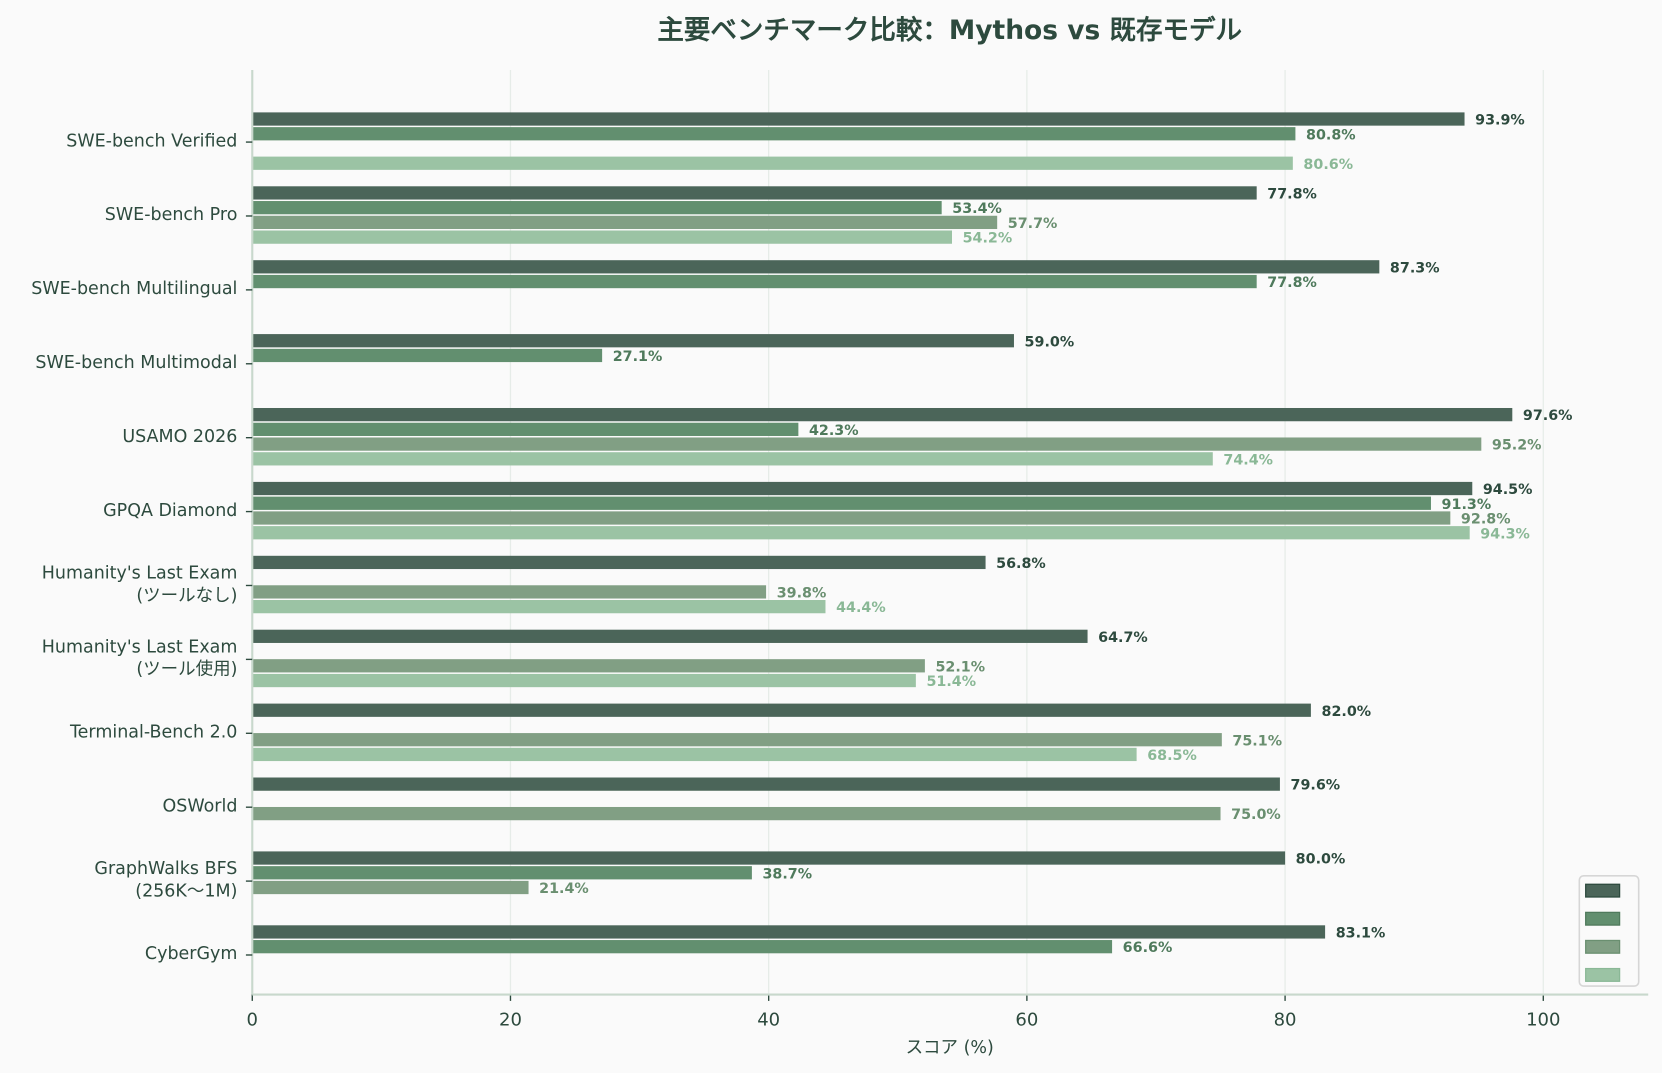 The image size is (1662, 1073). What do you see at coordinates (1026, 1019) in the screenshot?
I see `x-tick-label: 60` at bounding box center [1026, 1019].